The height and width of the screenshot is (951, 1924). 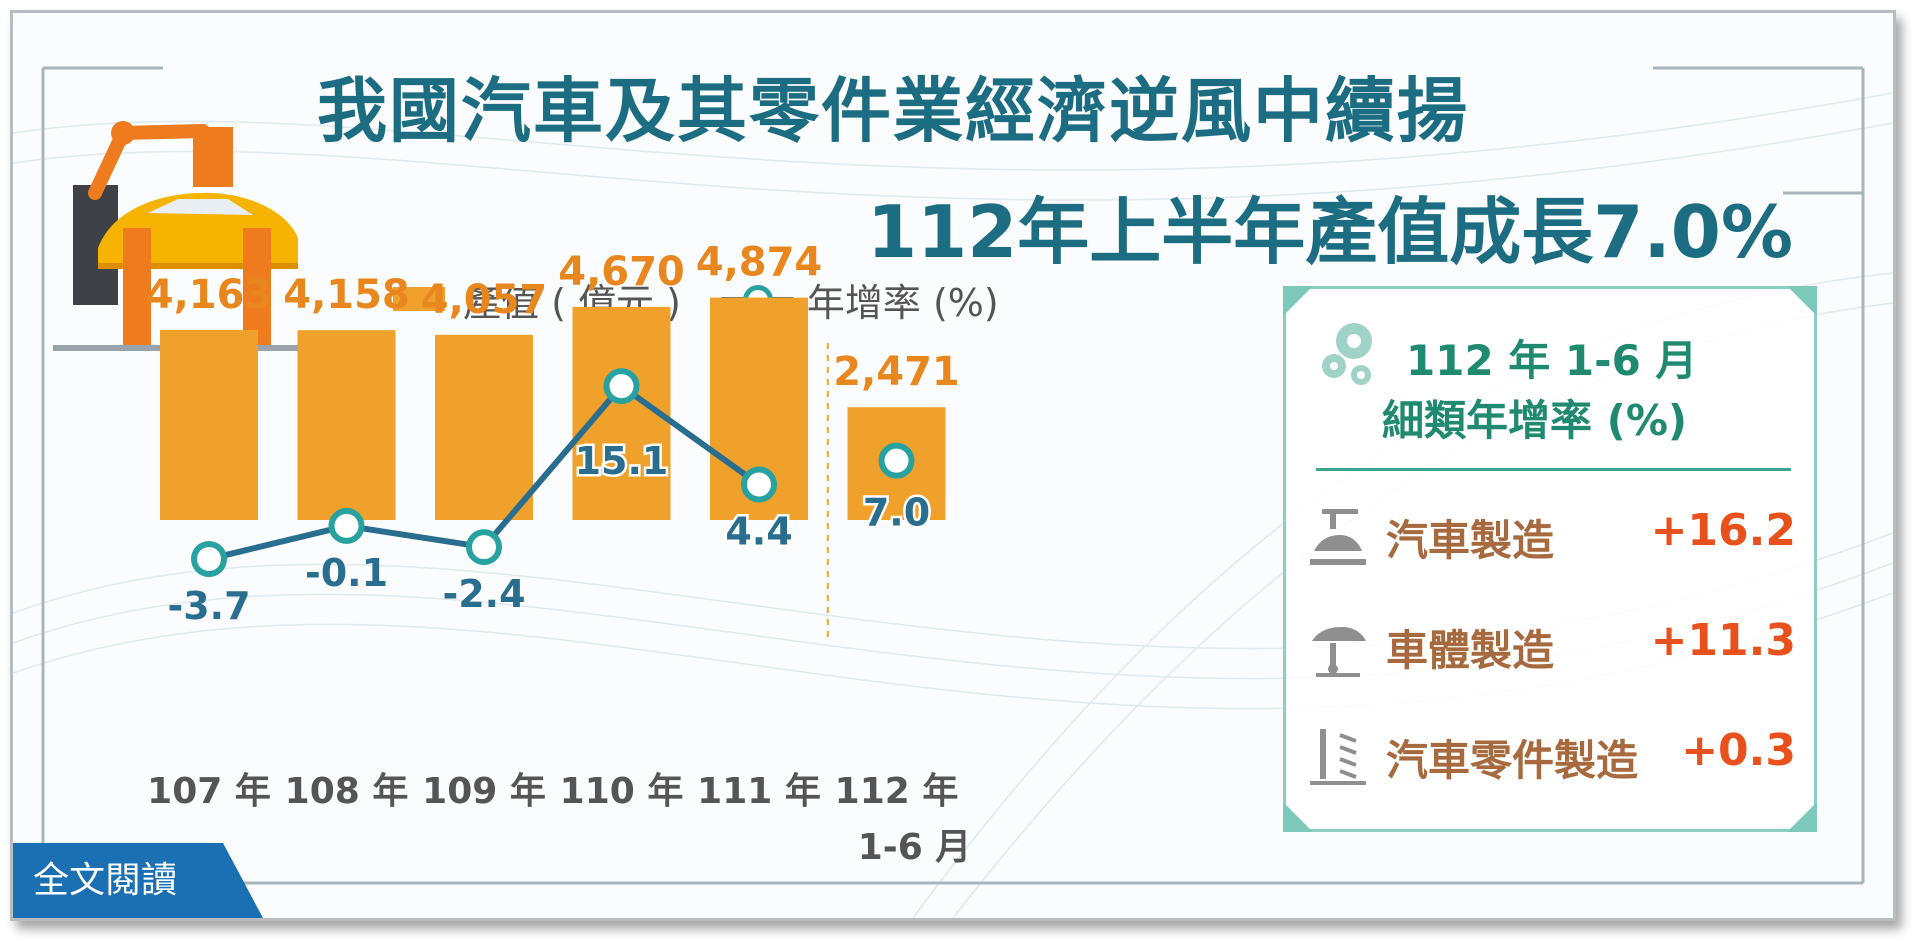 I want to click on panel-header-period: 112 年 1-6 月, so click(x=1552, y=360).